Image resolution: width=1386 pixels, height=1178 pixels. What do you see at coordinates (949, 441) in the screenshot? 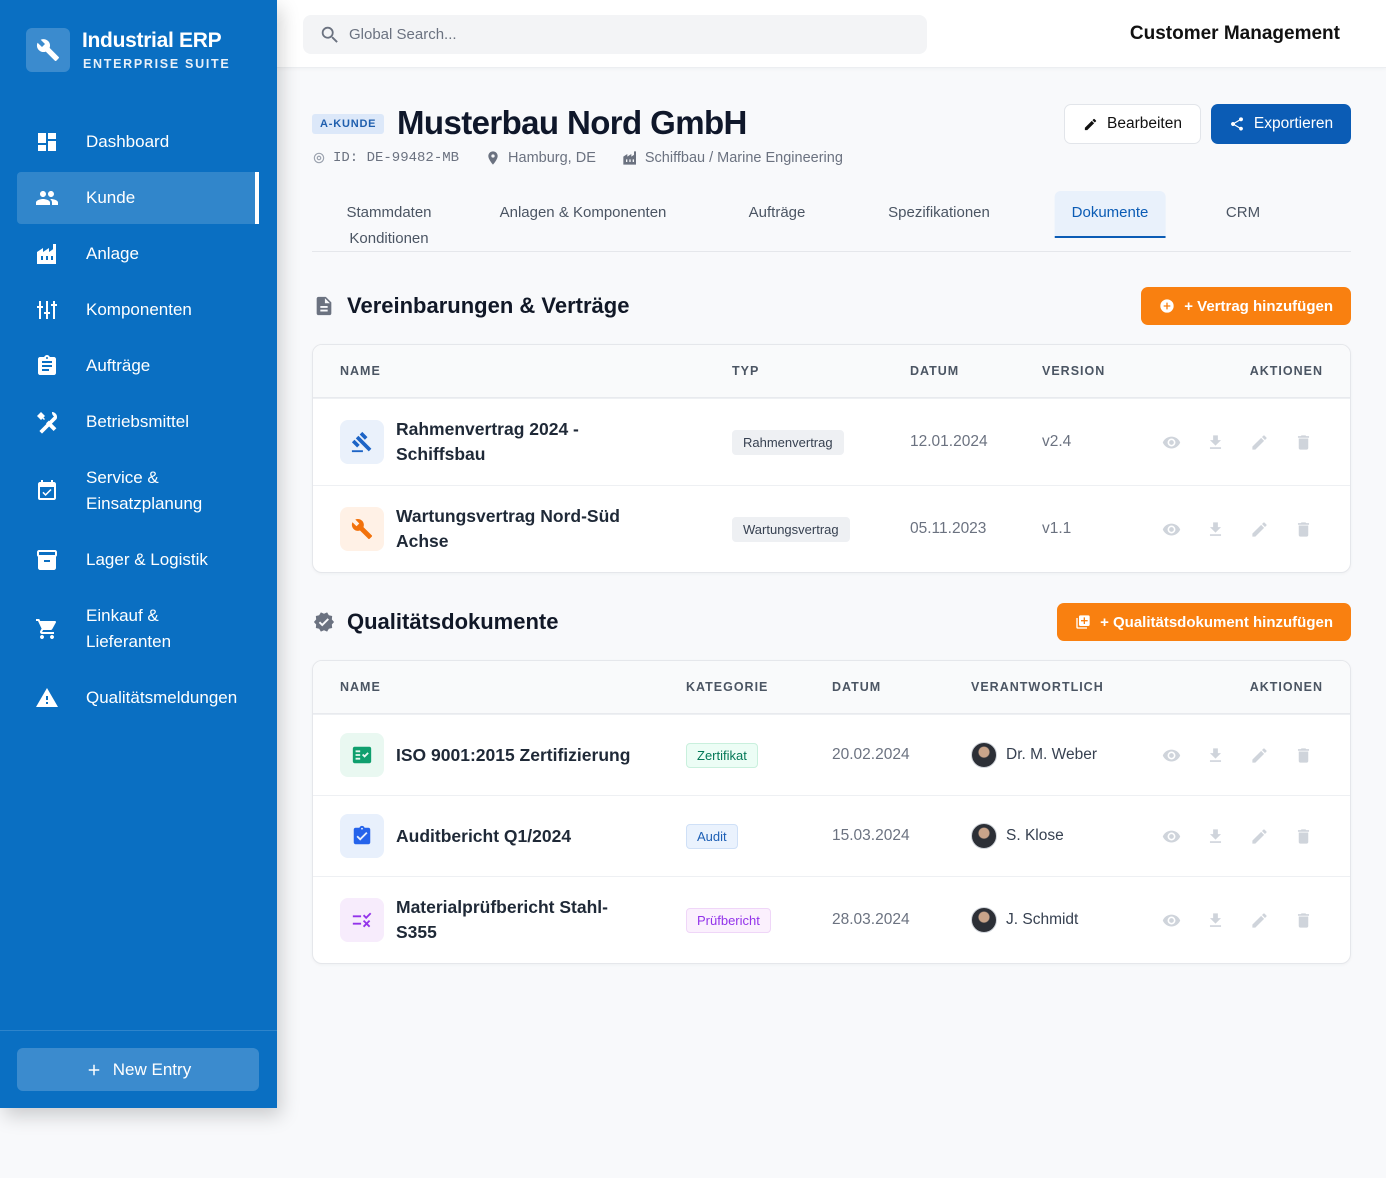
I see `date: 12.01.2024` at bounding box center [949, 441].